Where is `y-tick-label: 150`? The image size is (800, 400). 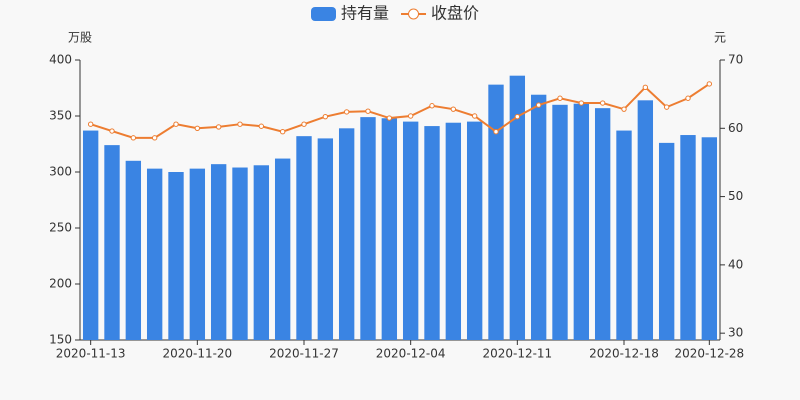
y-tick-label: 150 is located at coordinates (60, 340).